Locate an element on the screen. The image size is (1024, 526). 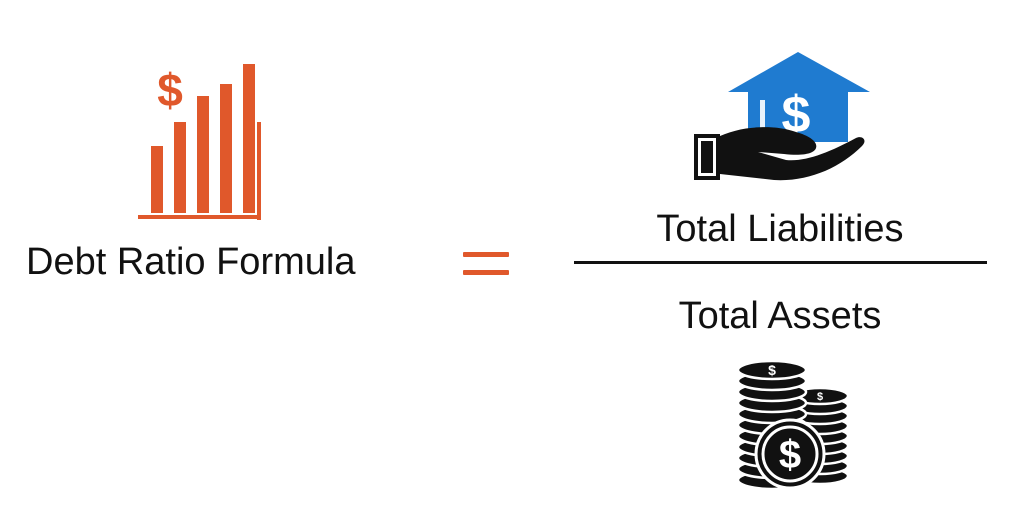
house-on-hand-dollar-icon: $ is located at coordinates (782, 116).